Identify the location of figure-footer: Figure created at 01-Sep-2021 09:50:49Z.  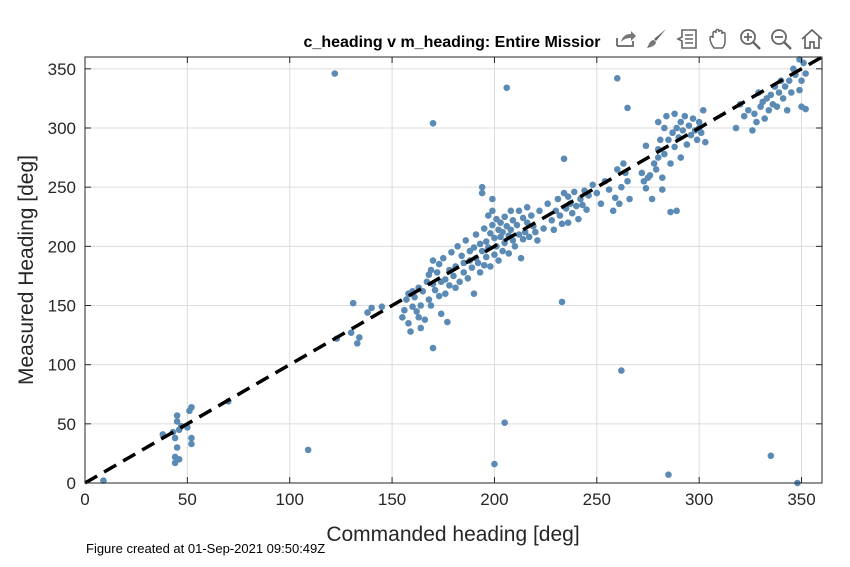
(206, 548).